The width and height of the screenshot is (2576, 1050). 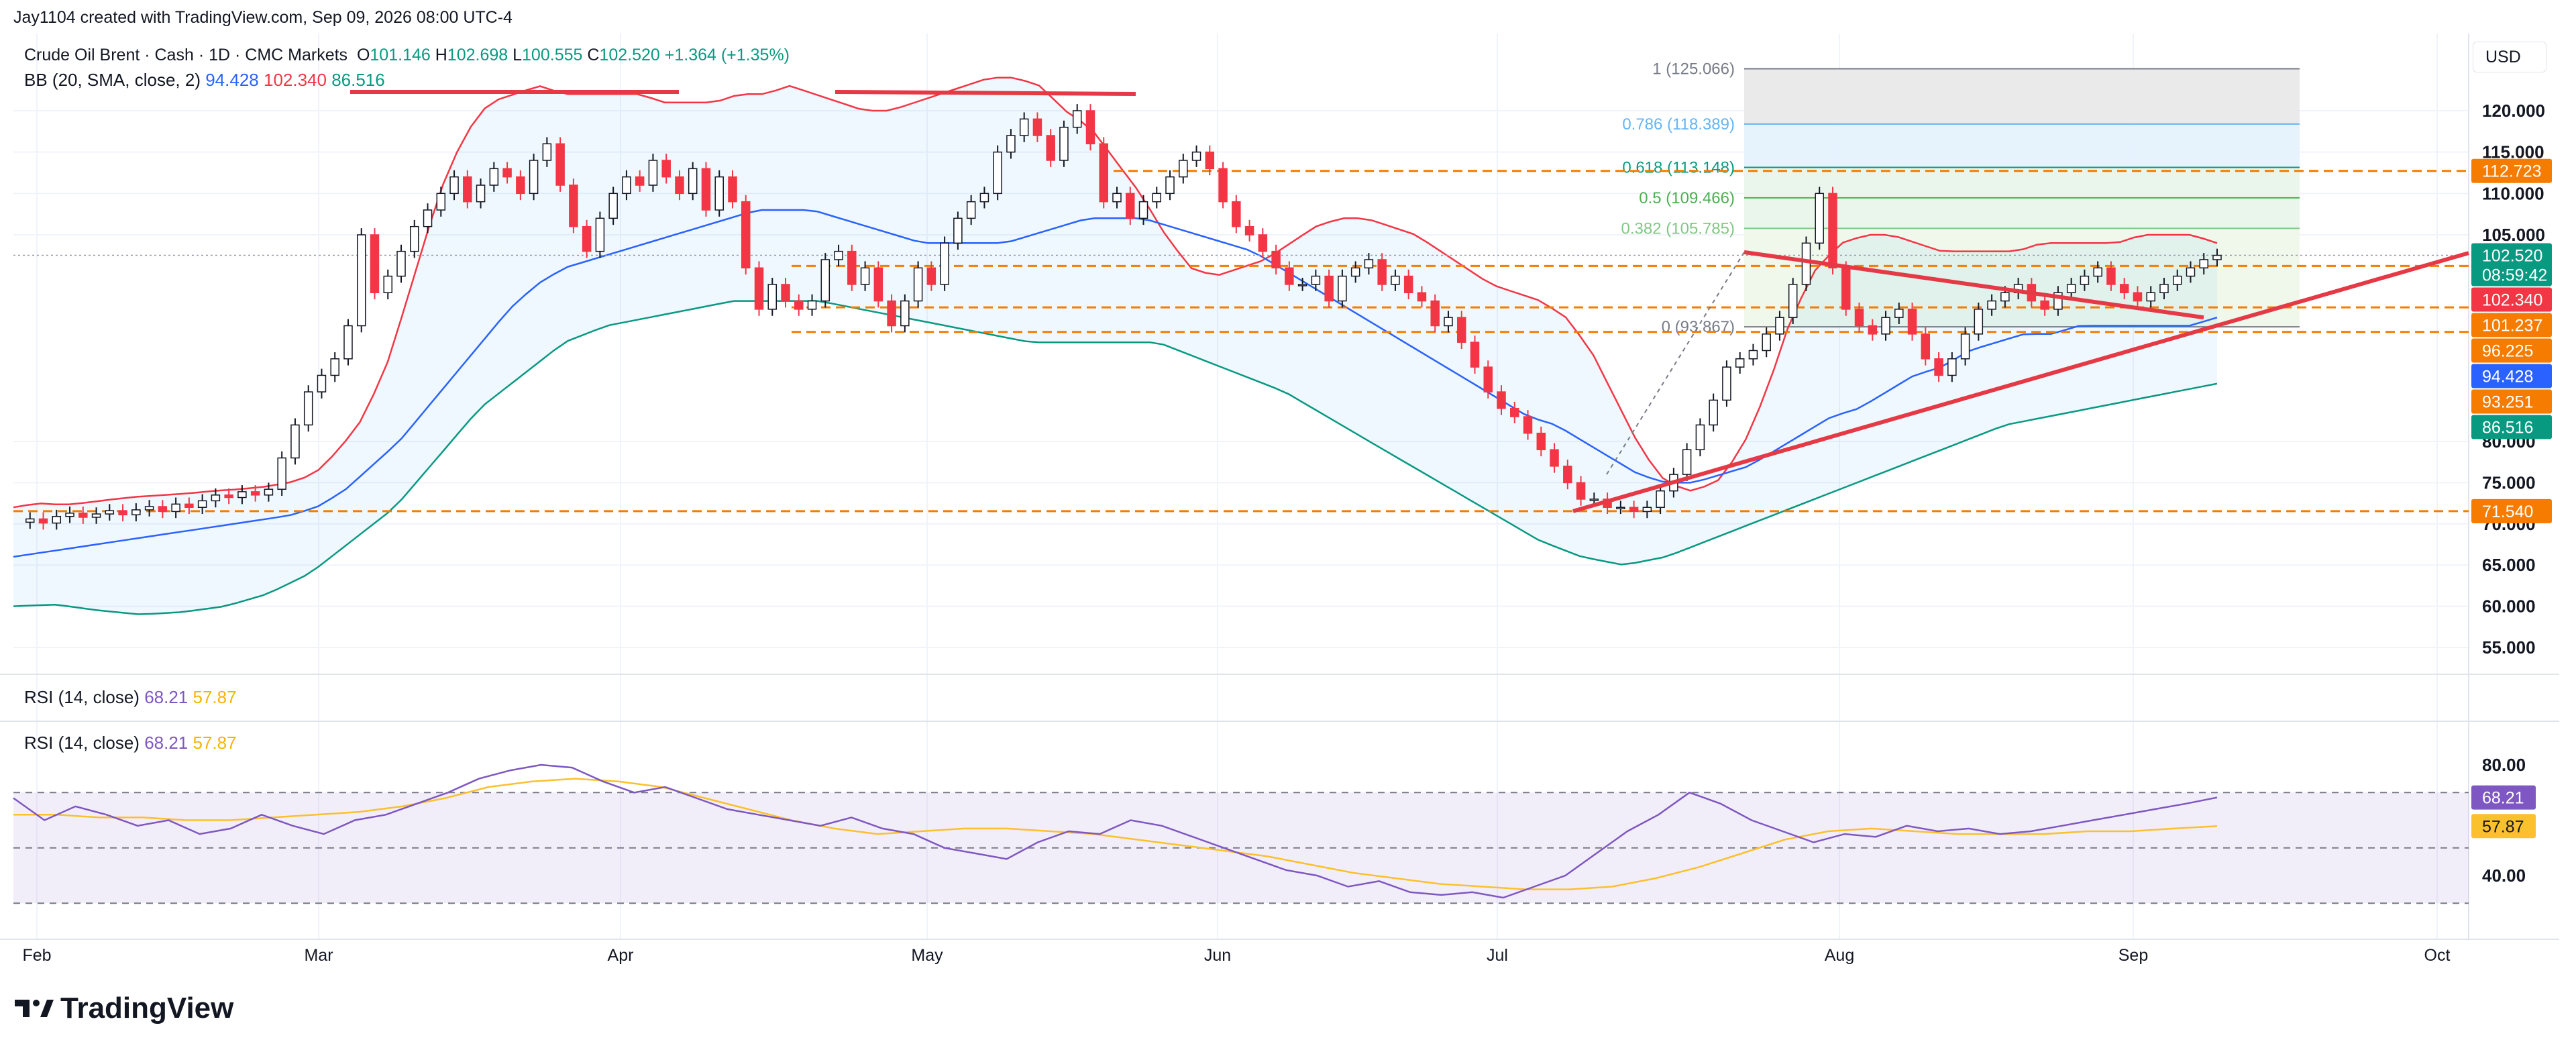 What do you see at coordinates (2504, 765) in the screenshot?
I see `rsi-tick: 80.00` at bounding box center [2504, 765].